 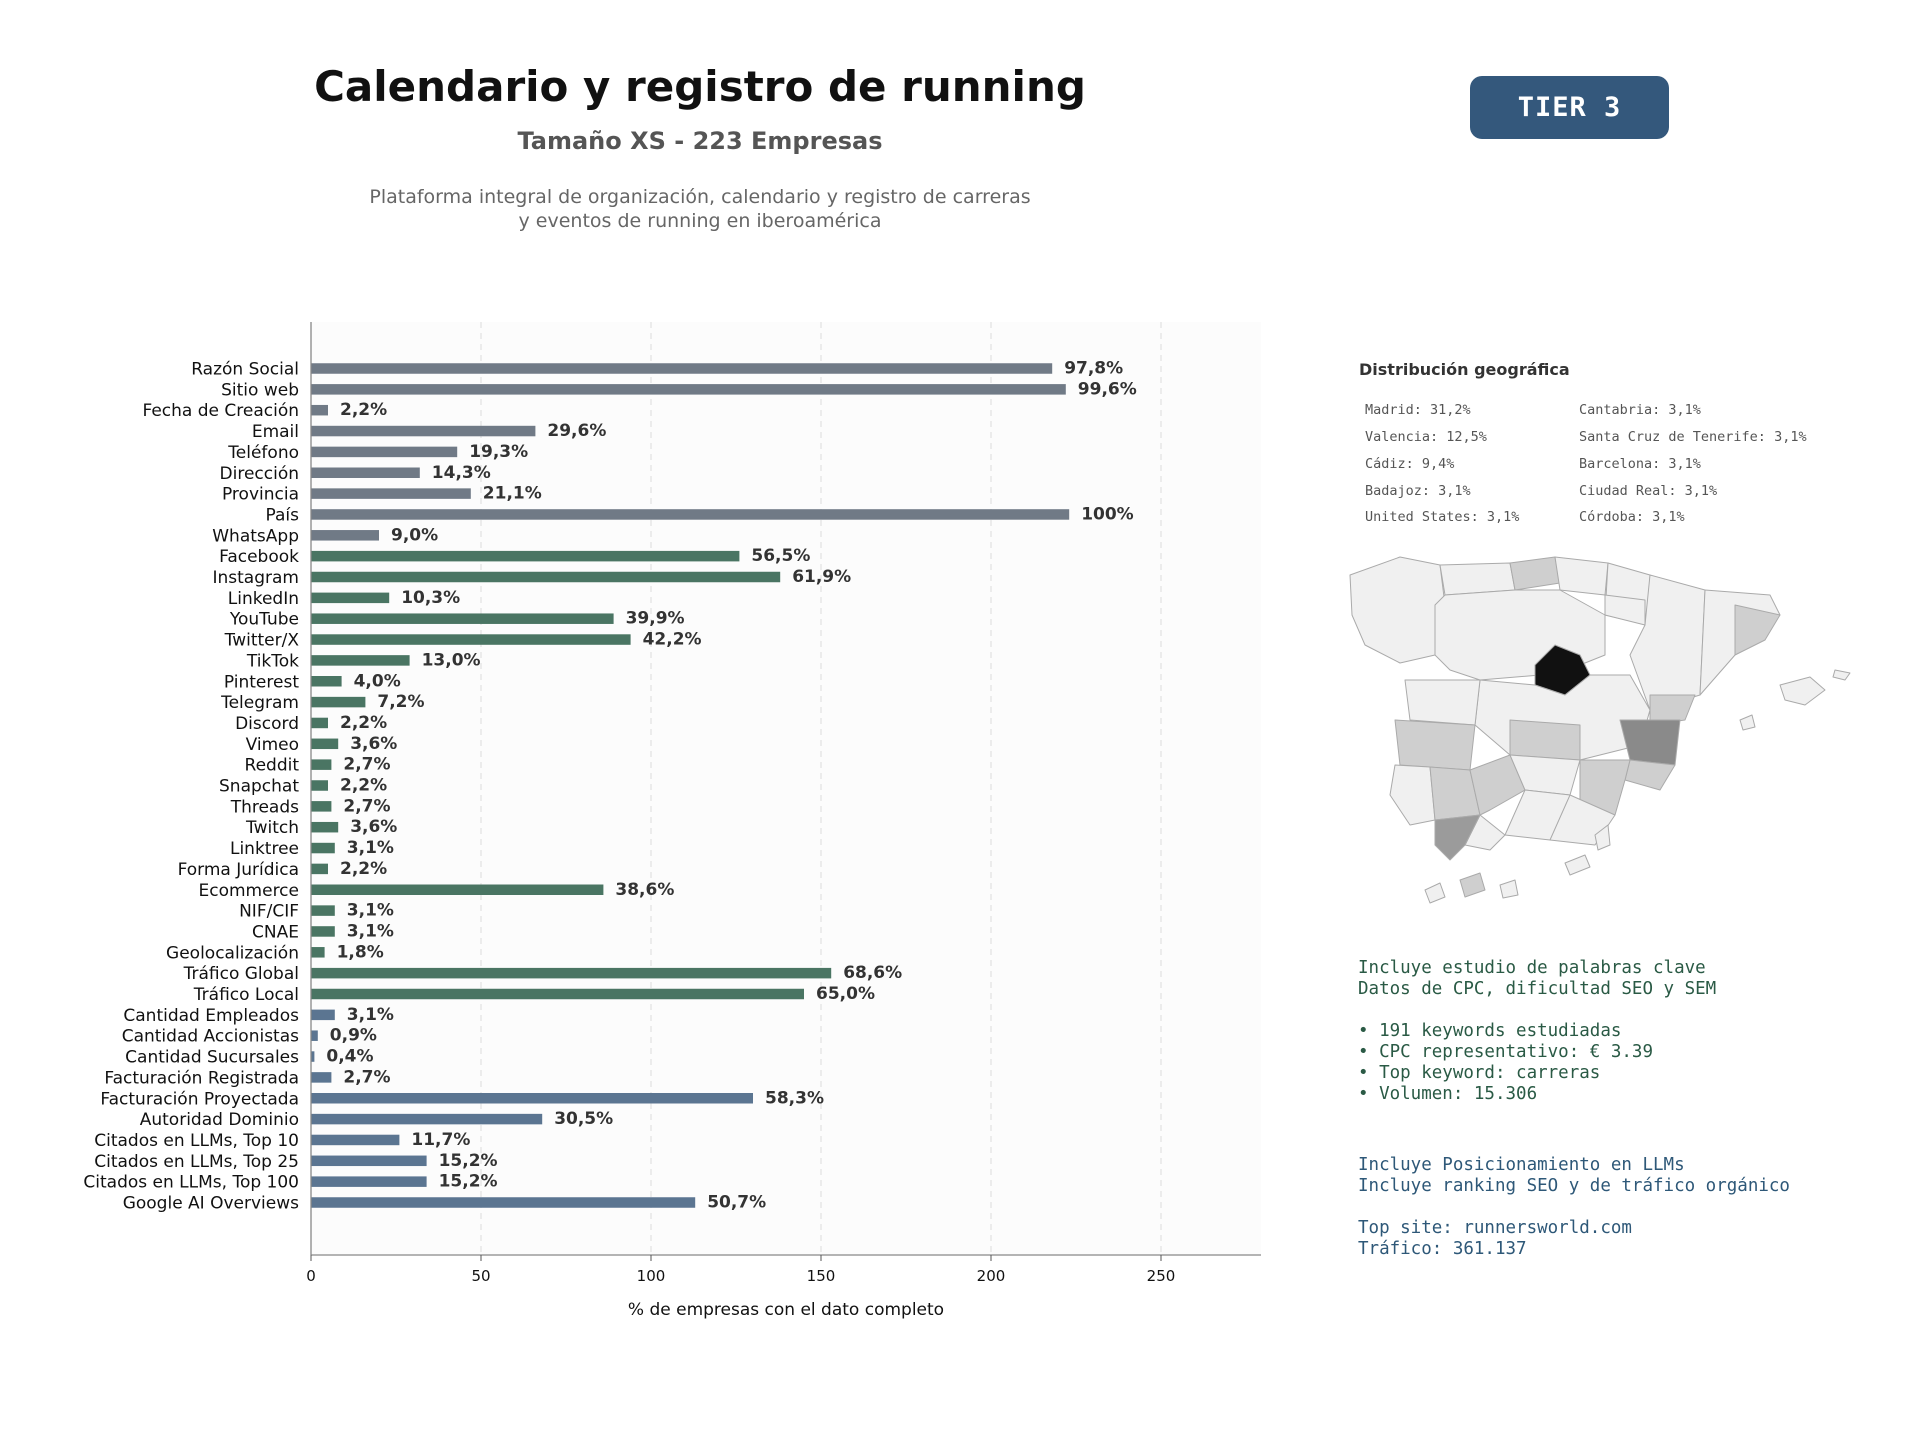 What do you see at coordinates (786, 1310) in the screenshot?
I see `x-axis-label: % de empresas con el dato completo` at bounding box center [786, 1310].